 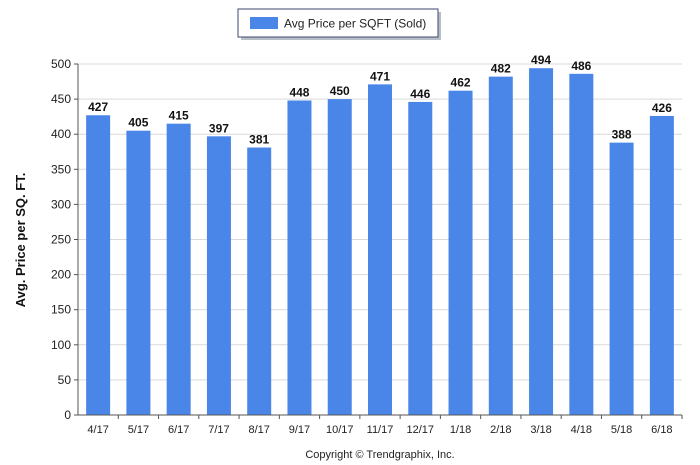 I want to click on data-label-4/17: 427, so click(x=98, y=107).